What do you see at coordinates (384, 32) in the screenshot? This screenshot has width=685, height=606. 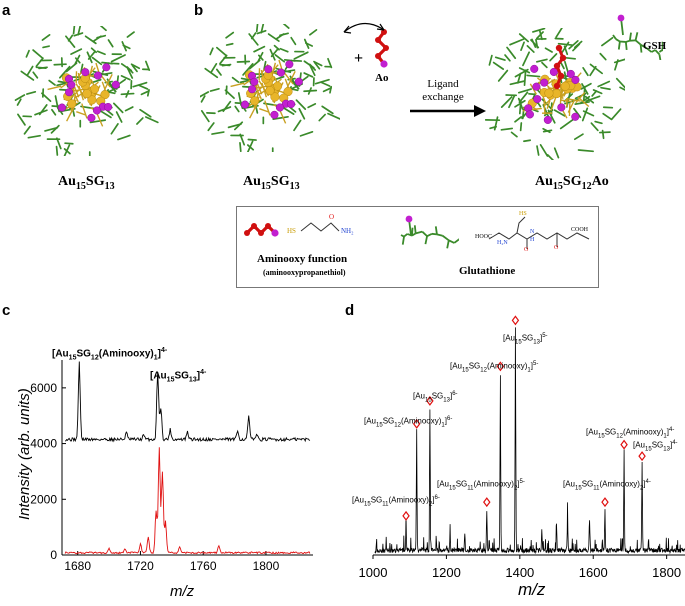 I see `aminooxy-atom` at bounding box center [384, 32].